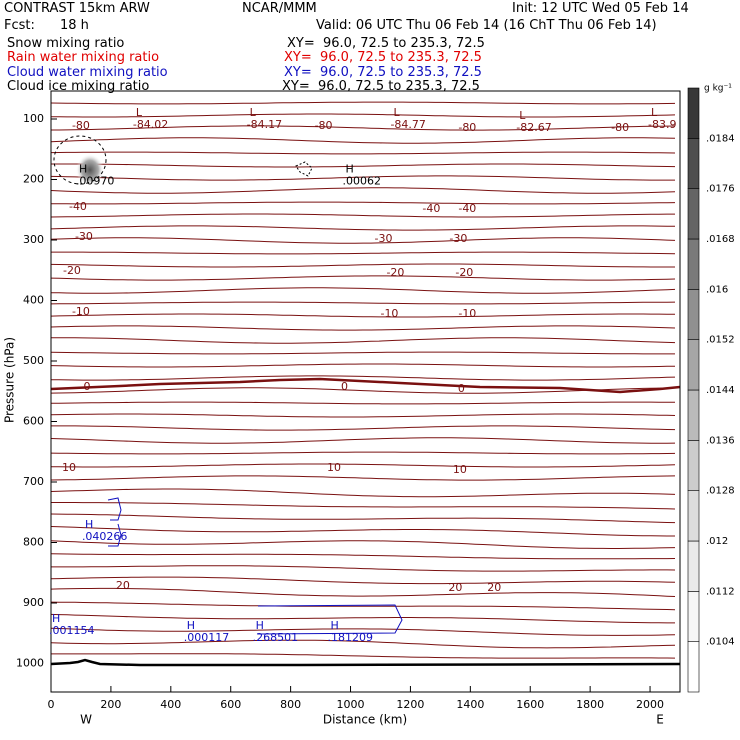 The image size is (740, 740). I want to click on extremum-value: .000117, so click(207, 637).